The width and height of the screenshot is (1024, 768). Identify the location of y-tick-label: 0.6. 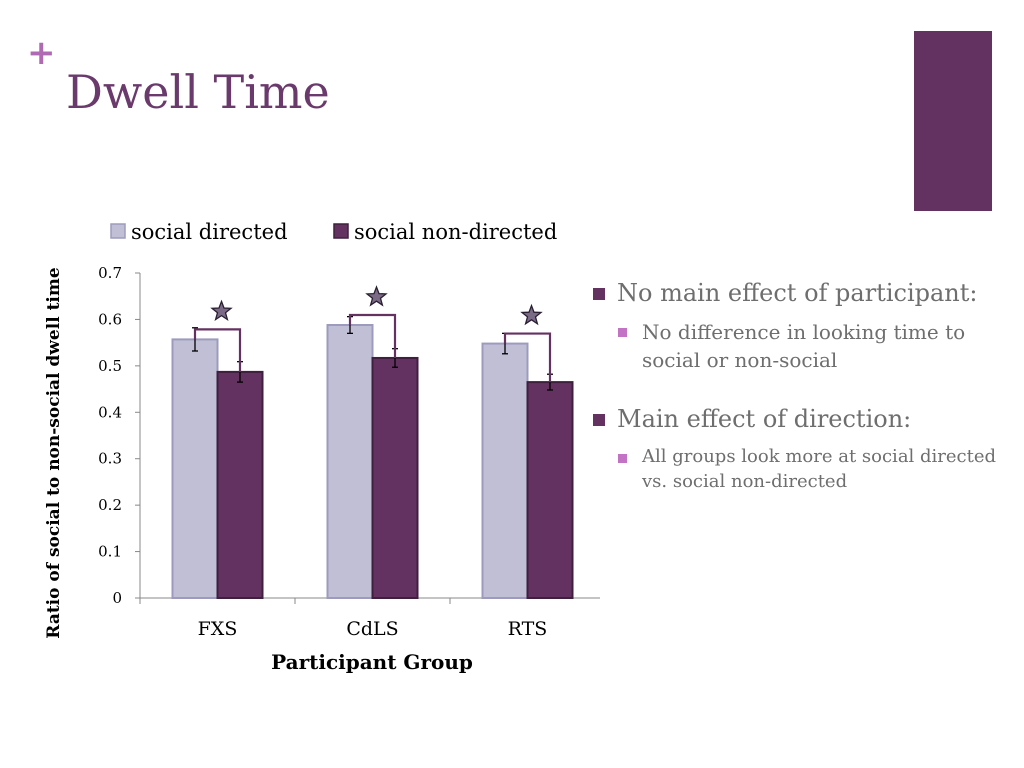
(110, 319).